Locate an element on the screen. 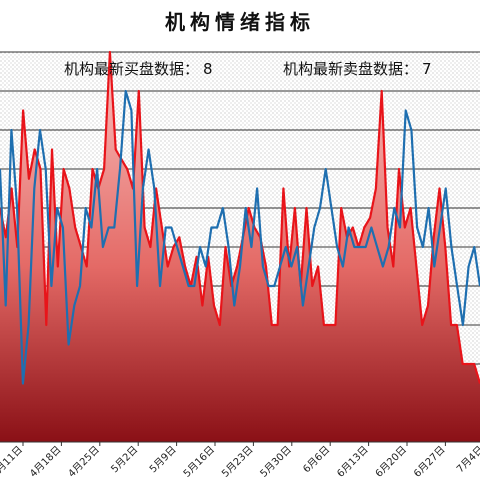  buy-stat-value: 8 is located at coordinates (208, 69).